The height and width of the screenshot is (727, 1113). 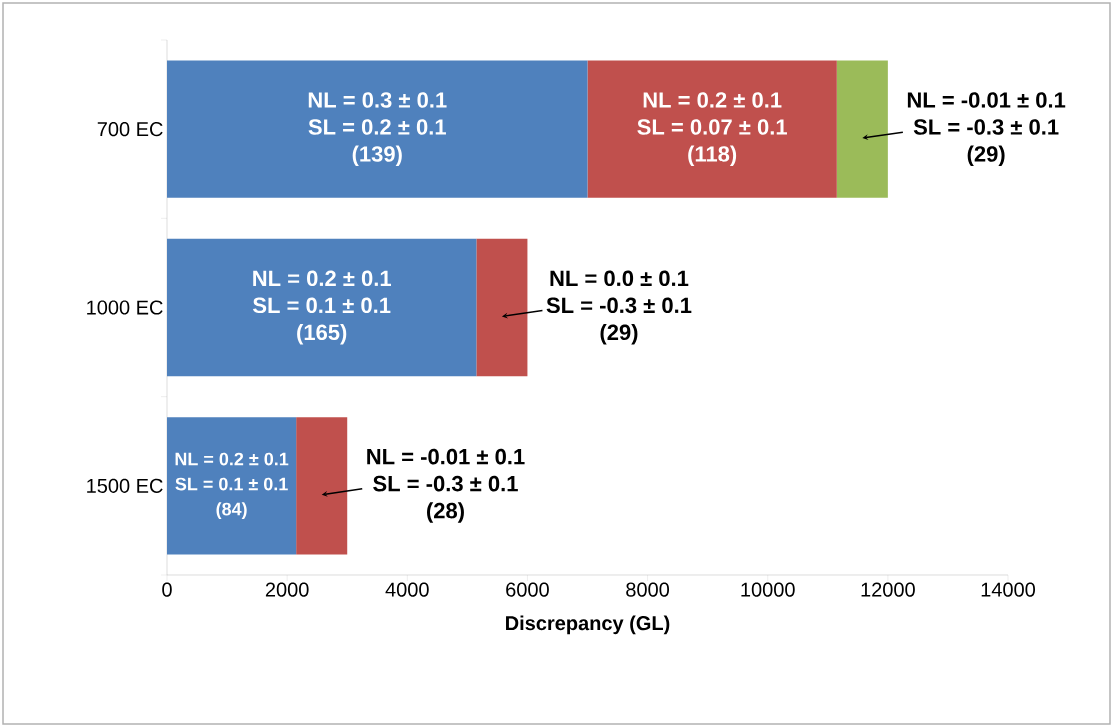 I want to click on x-tick-label: 12000, so click(x=888, y=589).